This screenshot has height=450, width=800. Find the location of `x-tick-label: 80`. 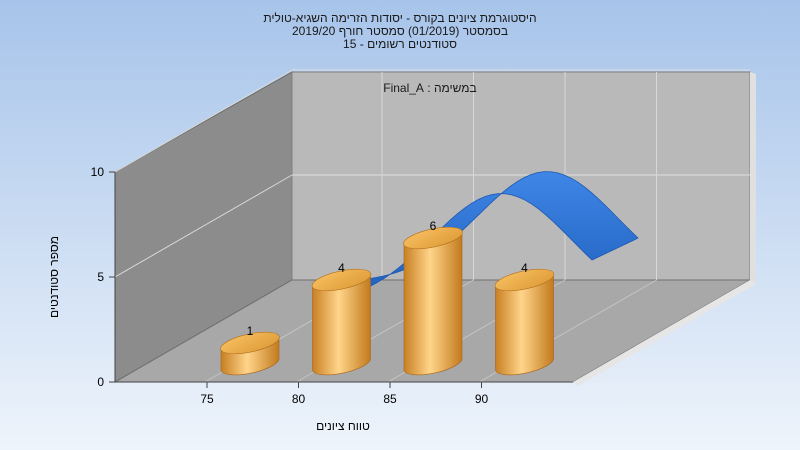

x-tick-label: 80 is located at coordinates (299, 399).